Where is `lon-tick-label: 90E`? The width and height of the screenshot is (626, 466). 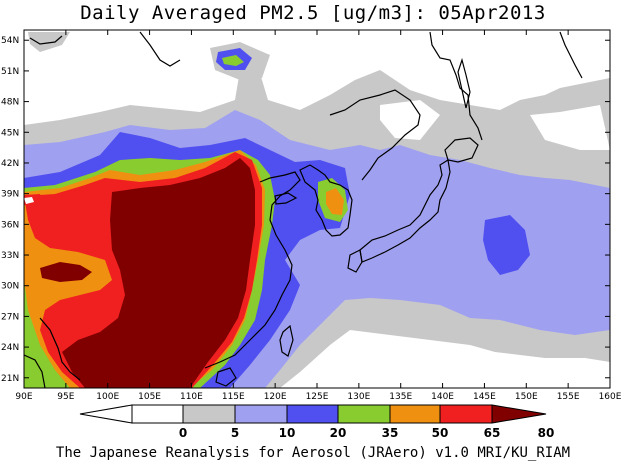
lon-tick-label: 90E is located at coordinates (23, 397).